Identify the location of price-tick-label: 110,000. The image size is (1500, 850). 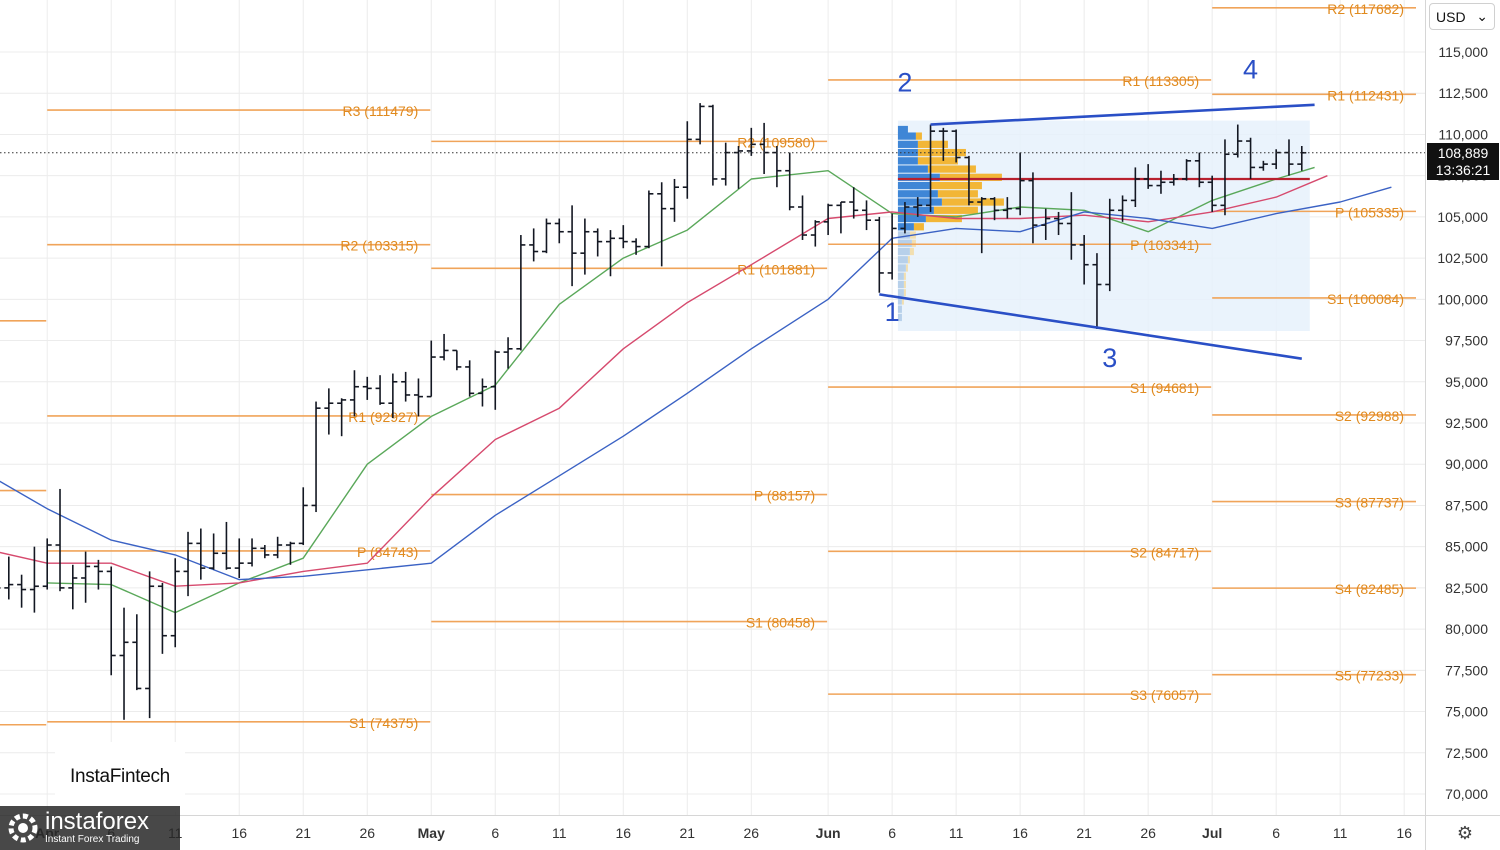
(1463, 134).